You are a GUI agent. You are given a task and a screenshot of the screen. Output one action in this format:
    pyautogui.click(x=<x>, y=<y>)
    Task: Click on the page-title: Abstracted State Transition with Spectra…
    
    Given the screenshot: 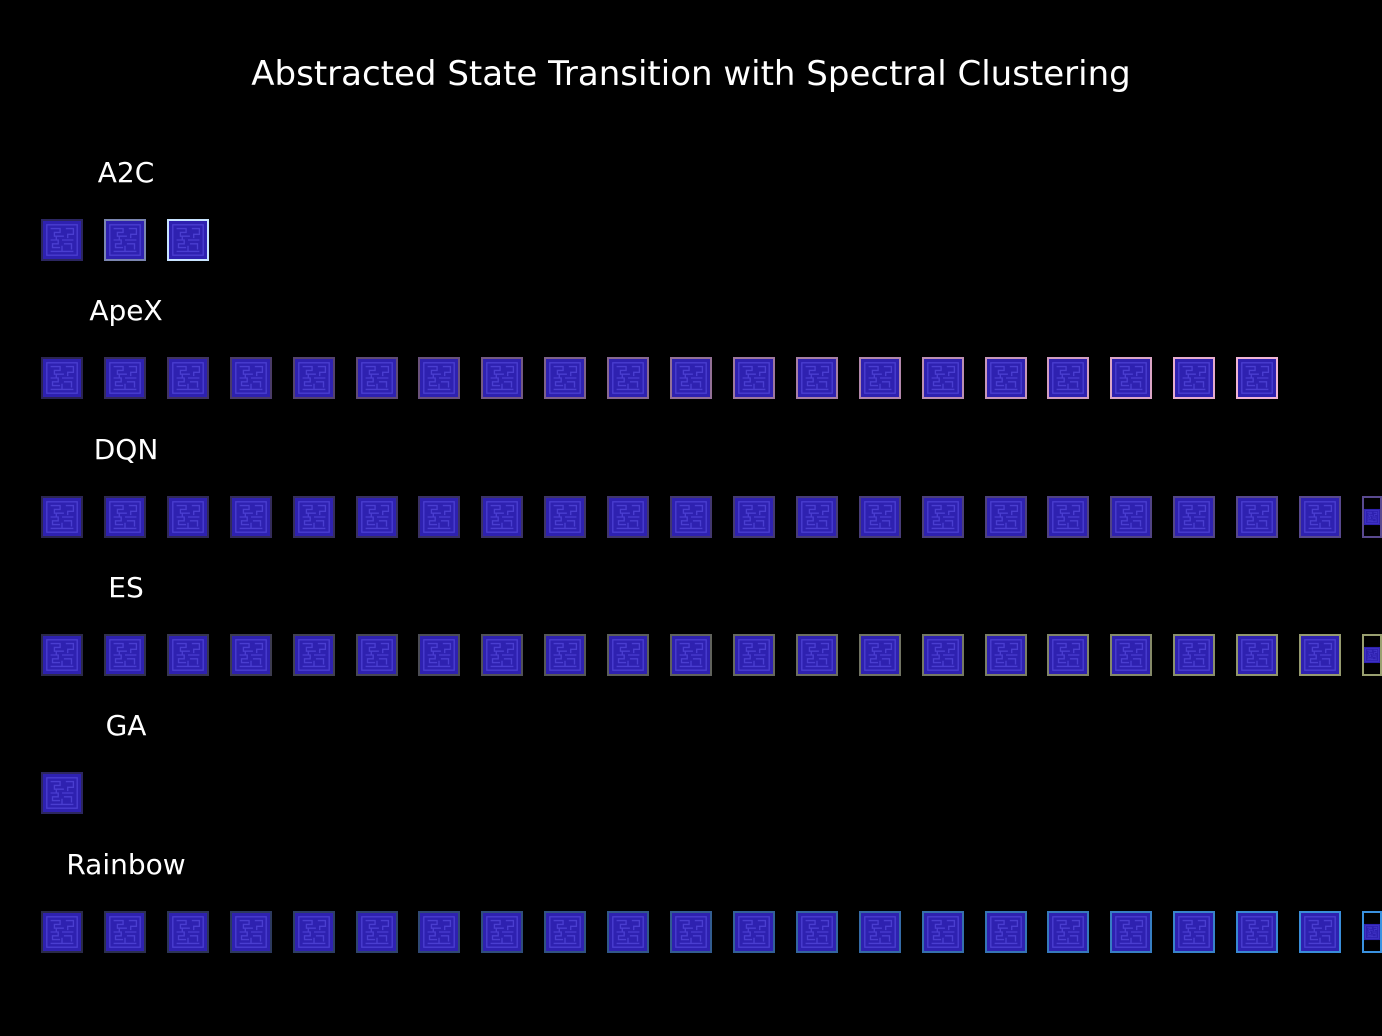 What is the action you would take?
    pyautogui.click(x=691, y=74)
    